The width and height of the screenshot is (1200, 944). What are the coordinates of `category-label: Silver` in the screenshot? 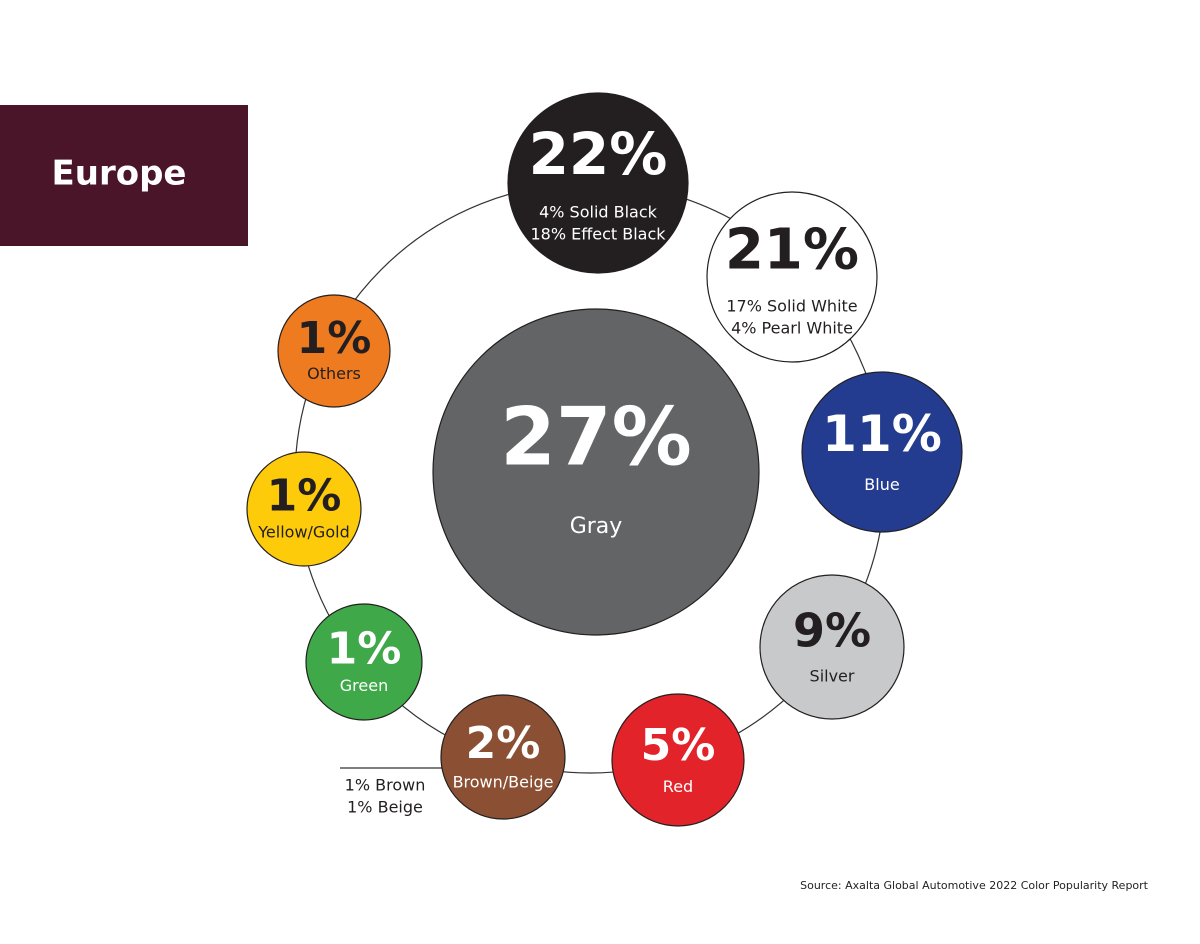 It's located at (832, 676).